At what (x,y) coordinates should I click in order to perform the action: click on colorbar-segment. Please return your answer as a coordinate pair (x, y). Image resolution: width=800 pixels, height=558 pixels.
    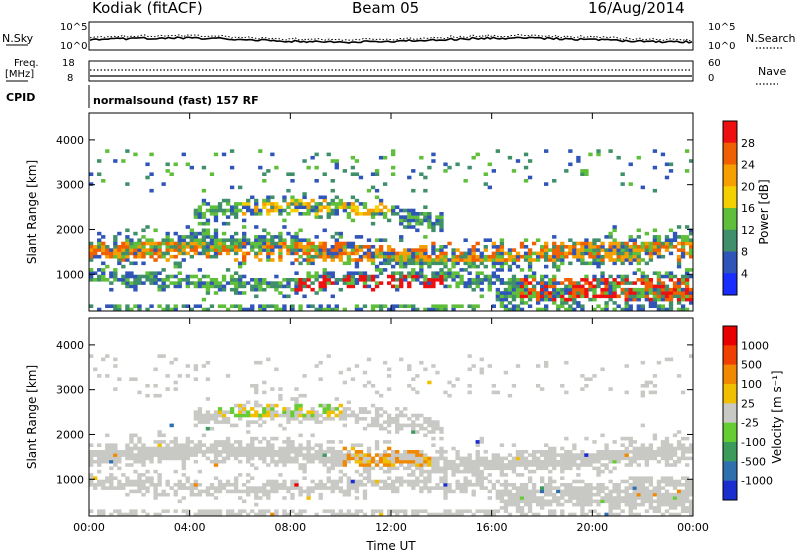
    Looking at the image, I should click on (730, 394).